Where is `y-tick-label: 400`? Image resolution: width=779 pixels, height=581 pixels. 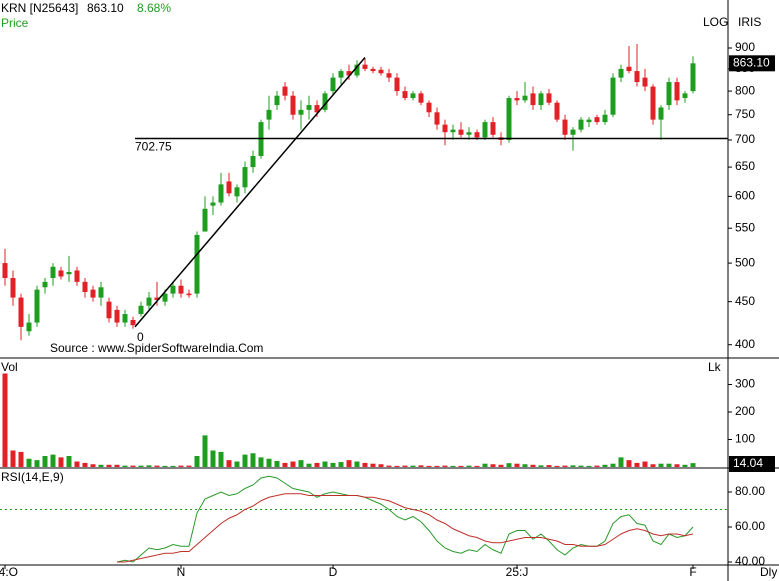
y-tick-label: 400 is located at coordinates (745, 344).